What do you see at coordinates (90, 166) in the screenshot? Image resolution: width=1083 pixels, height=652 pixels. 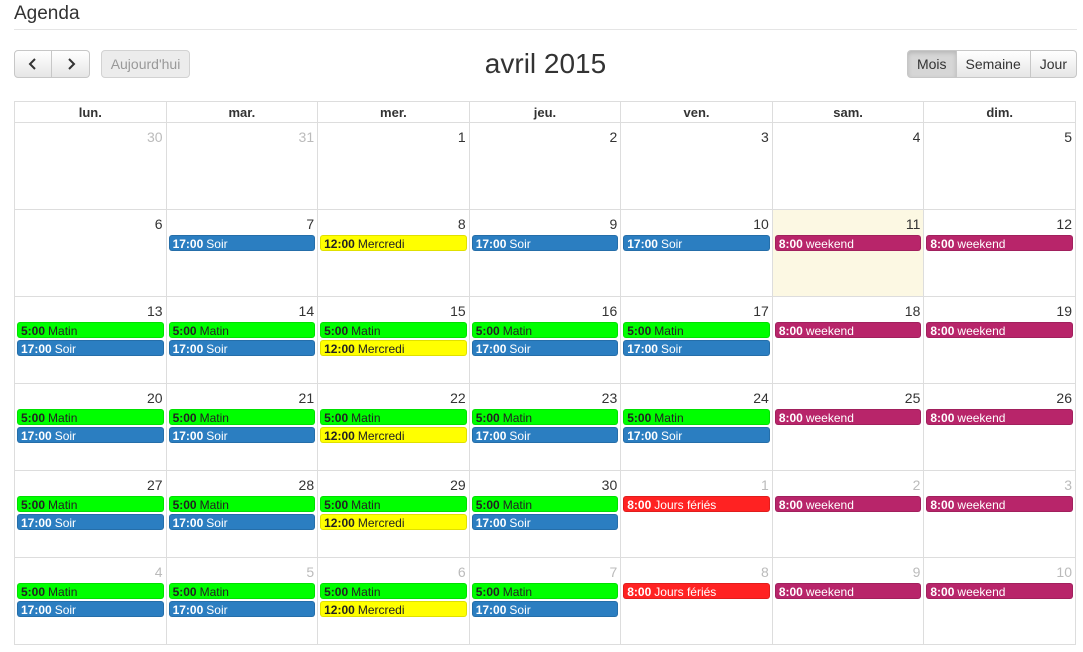 I see `day-cell: 30` at bounding box center [90, 166].